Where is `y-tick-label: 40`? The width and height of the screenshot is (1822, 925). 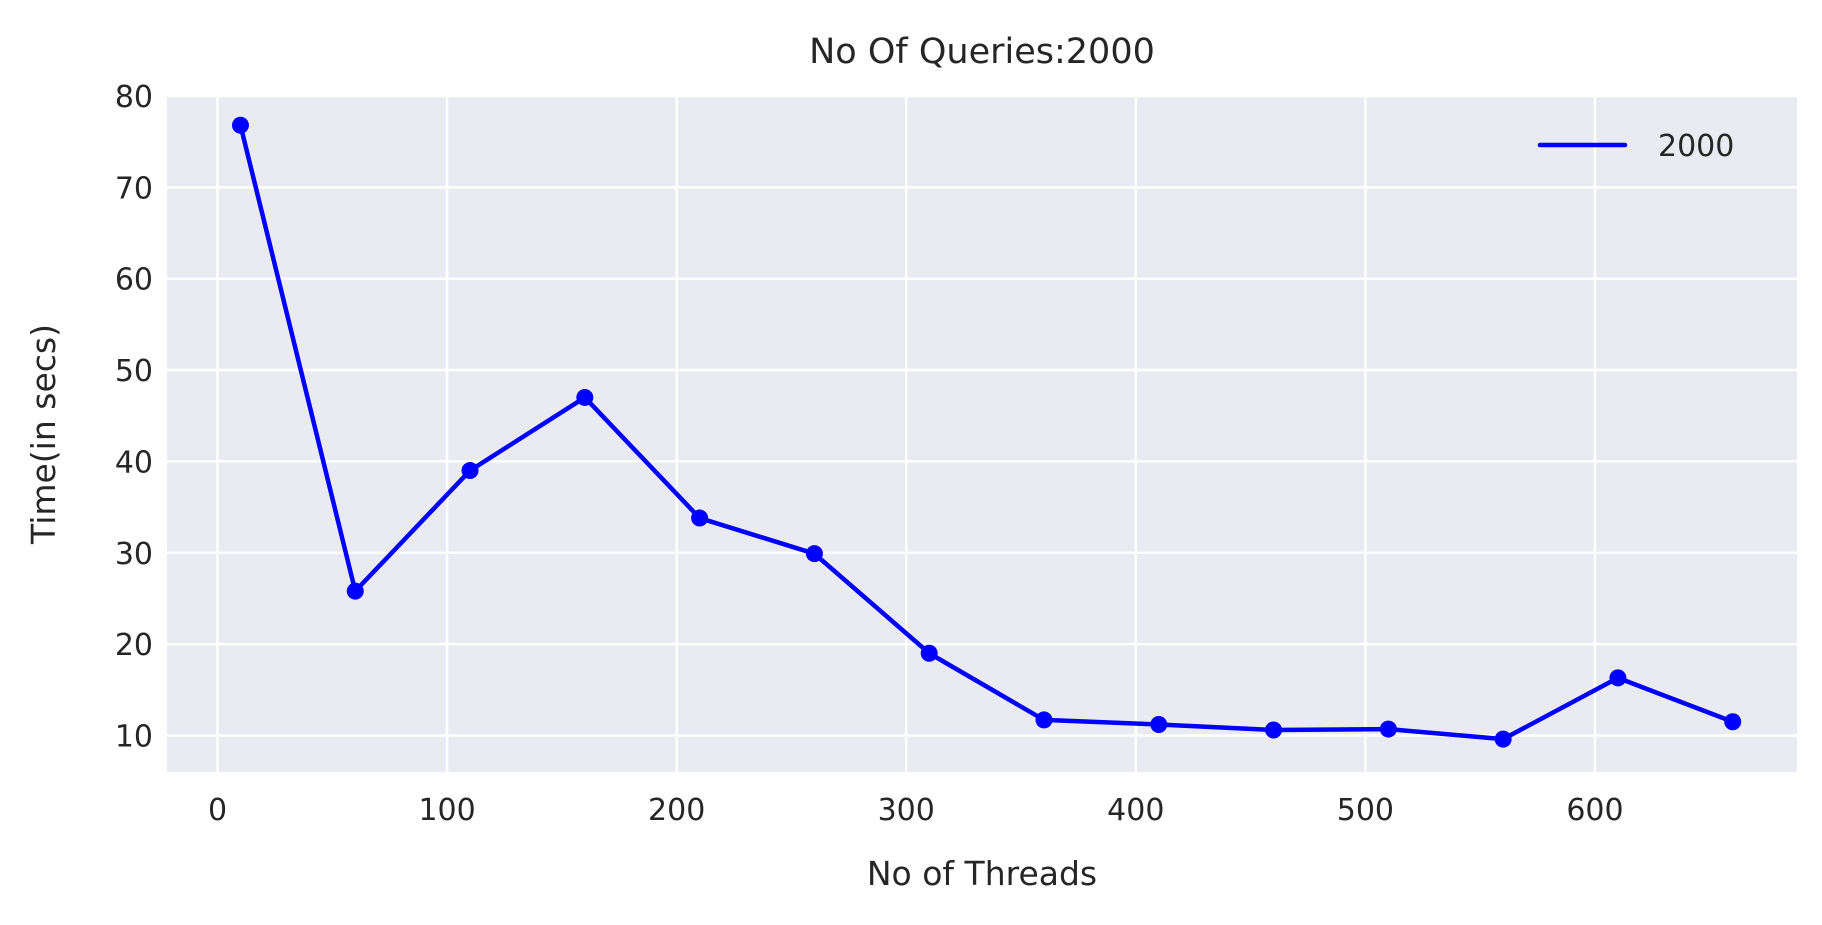 y-tick-label: 40 is located at coordinates (134, 462).